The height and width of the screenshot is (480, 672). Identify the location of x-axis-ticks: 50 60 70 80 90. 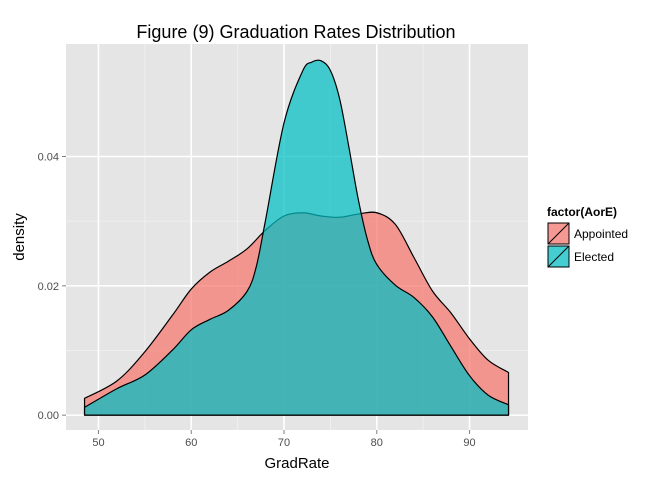
(284, 439).